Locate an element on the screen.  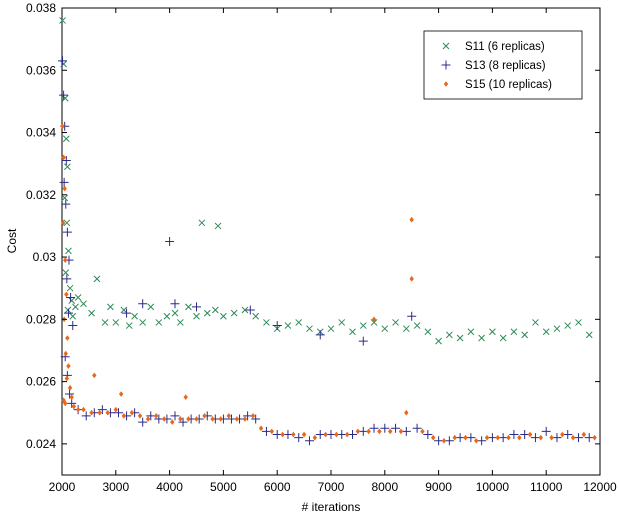
y-tick-label: 0.03 is located at coordinates (45, 257).